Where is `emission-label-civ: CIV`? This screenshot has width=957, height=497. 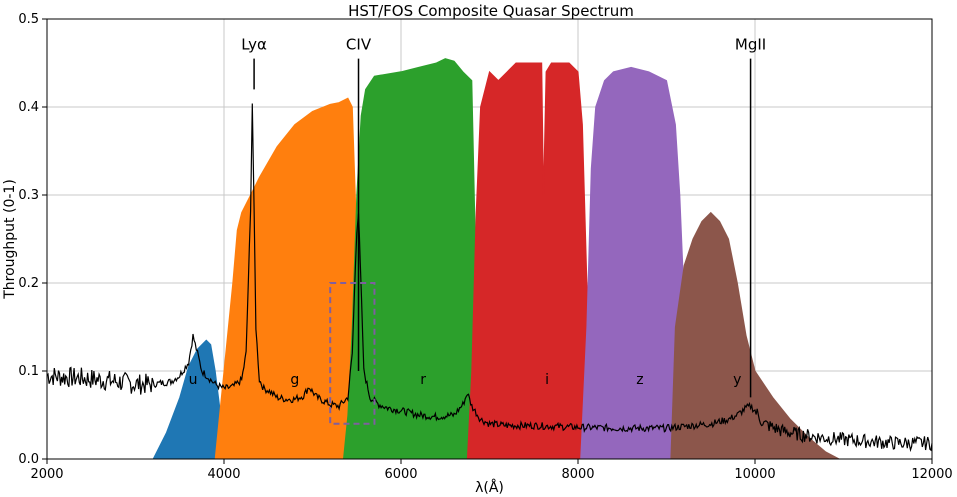 emission-label-civ: CIV is located at coordinates (359, 45).